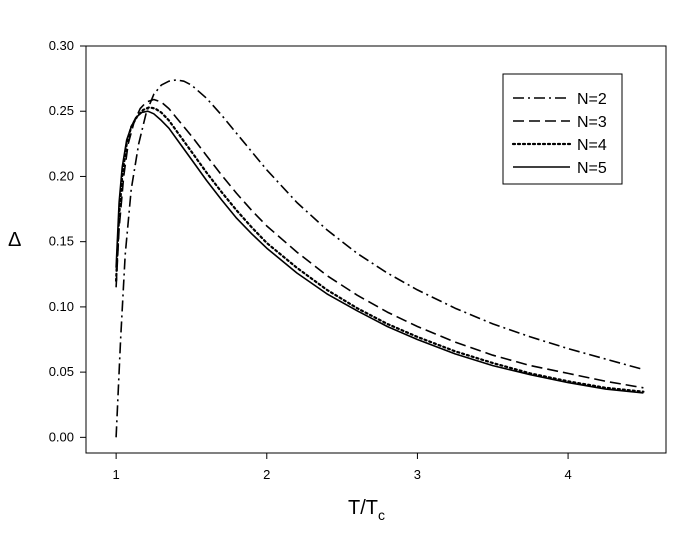  I want to click on legend-label: N=4, so click(592, 145).